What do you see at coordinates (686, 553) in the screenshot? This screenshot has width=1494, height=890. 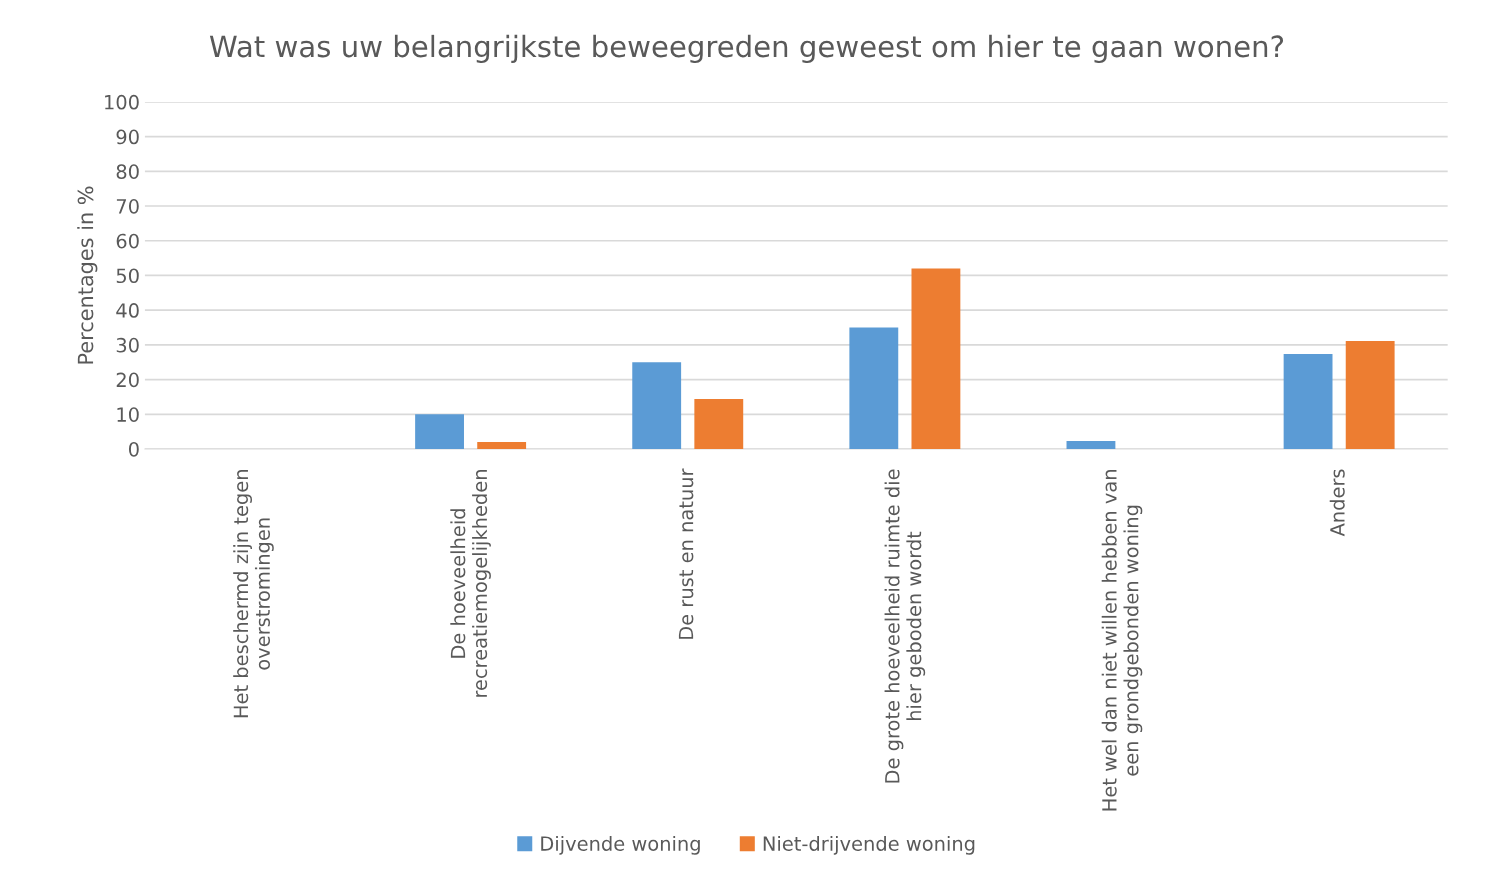 I see `x-tick-label: De rust en natuur` at bounding box center [686, 553].